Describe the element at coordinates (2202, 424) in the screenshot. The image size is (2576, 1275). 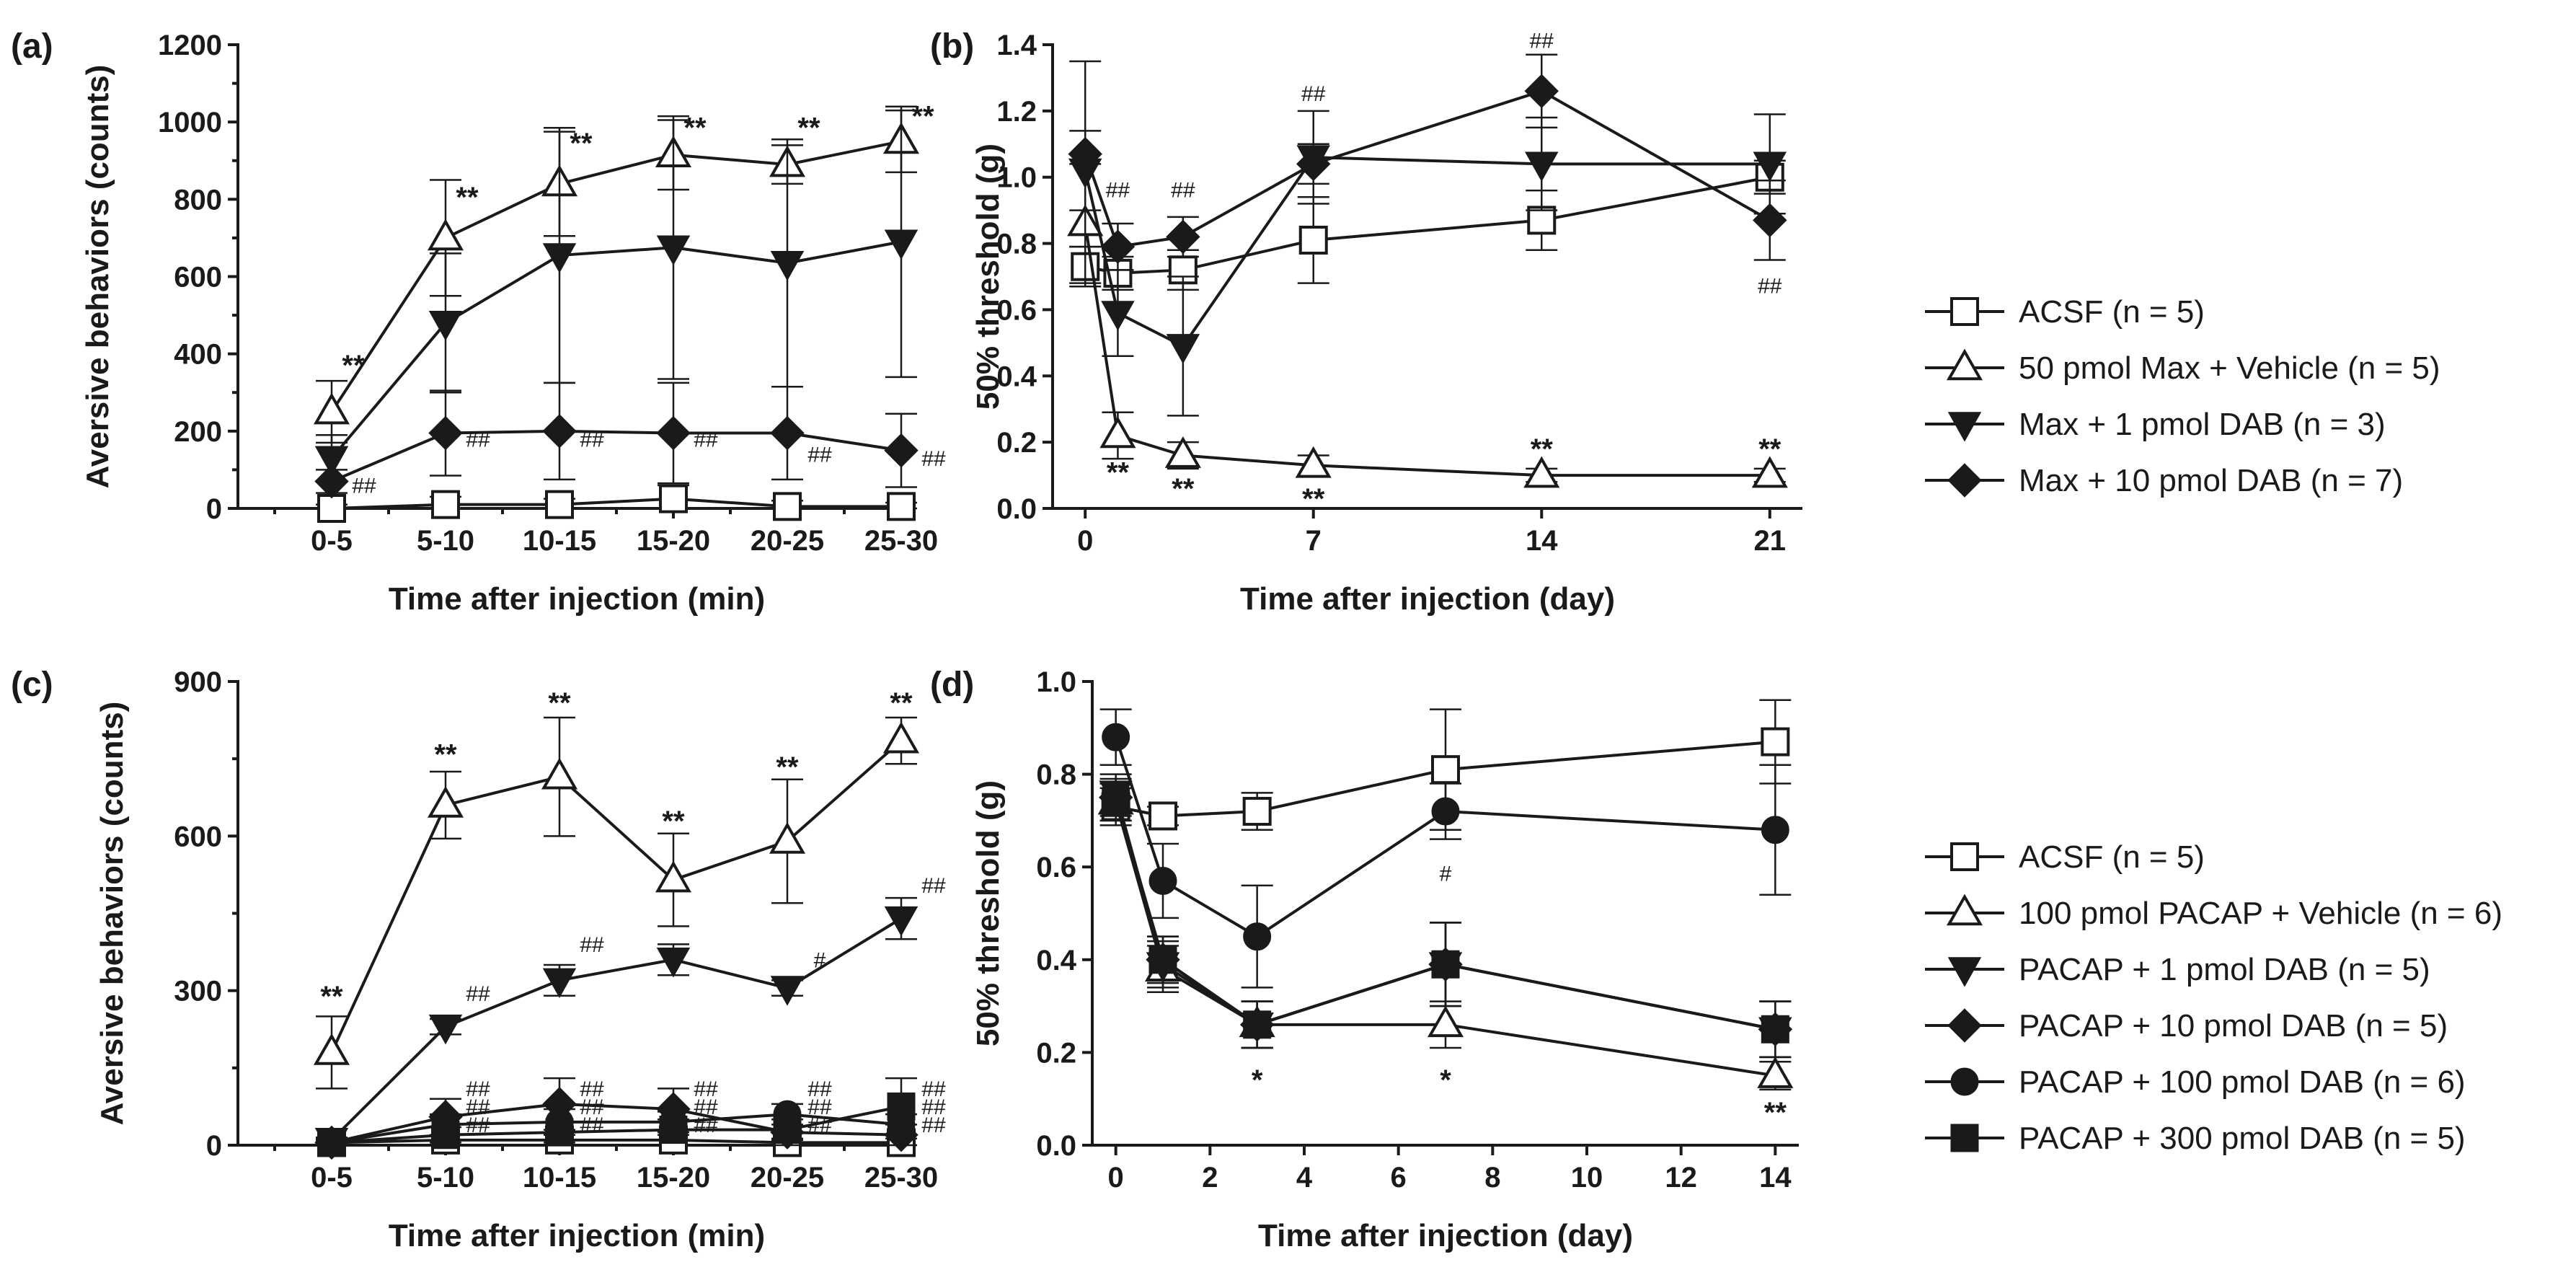
I see `legend-label: Max + 1 pmol DAB (n = 3)` at that location.